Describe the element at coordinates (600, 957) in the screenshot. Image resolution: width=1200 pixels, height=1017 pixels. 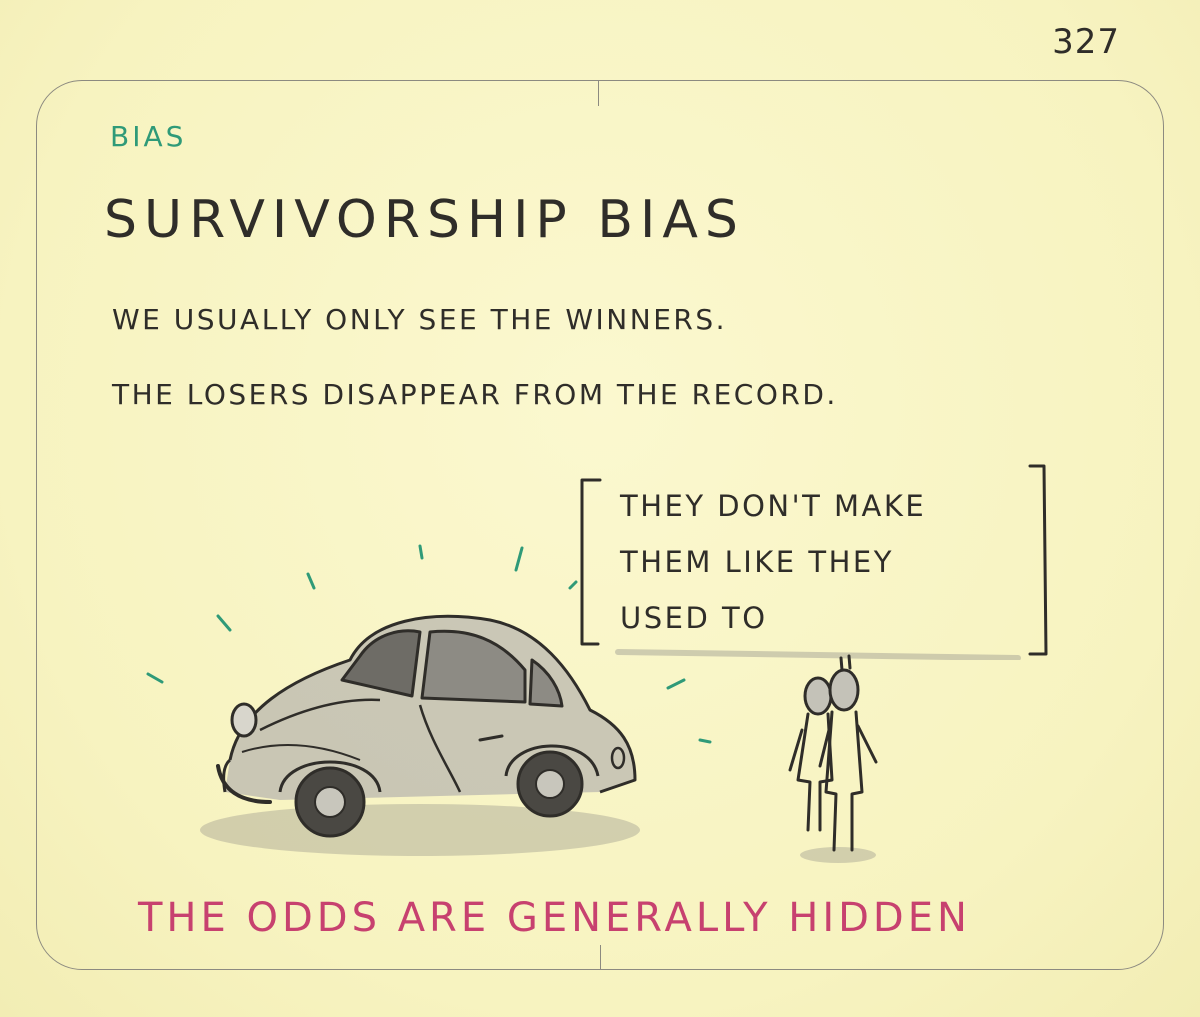
I see `fold-mark-bottom` at that location.